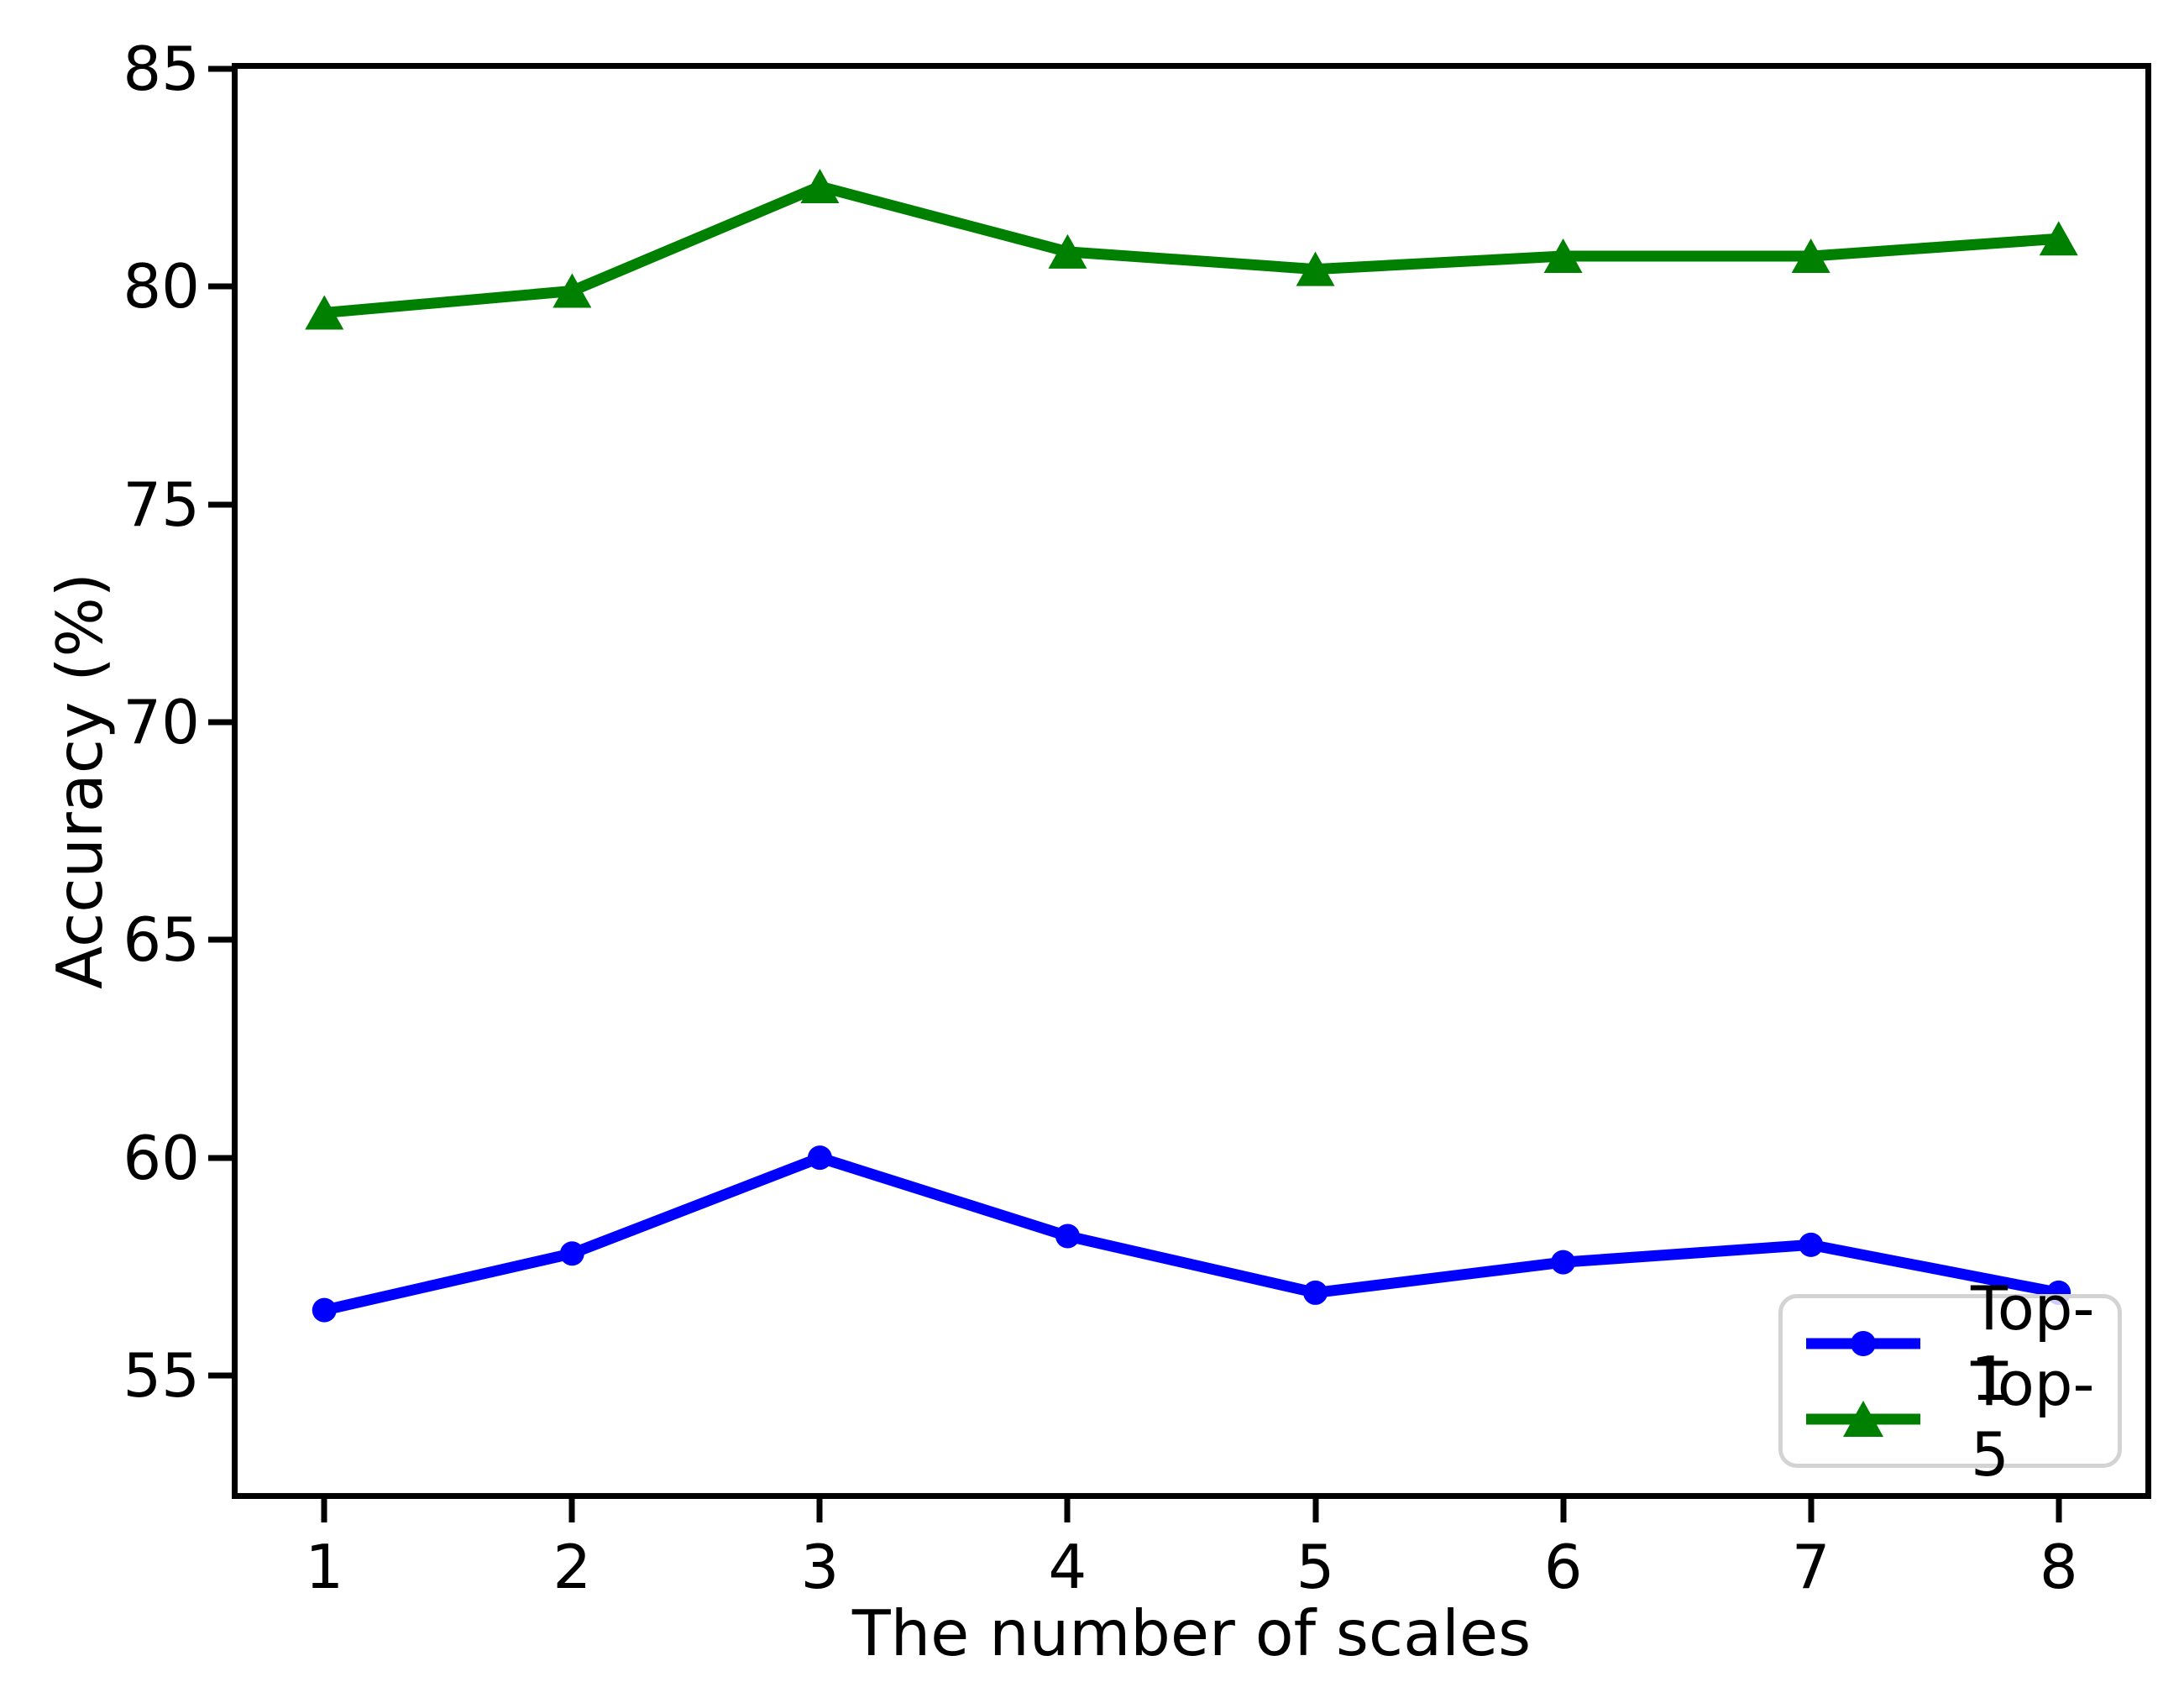 The width and height of the screenshot is (2184, 1682). I want to click on triangle-marker-icon, so click(1863, 1418).